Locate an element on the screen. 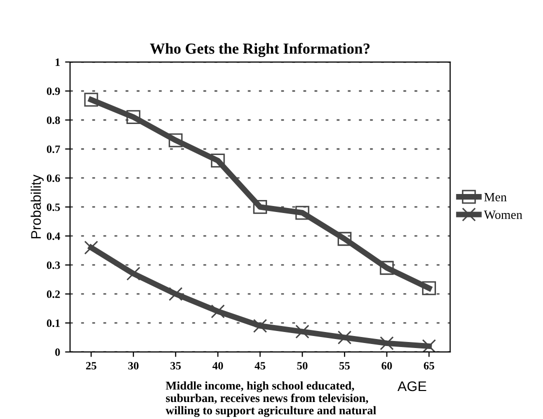  y-axis-title: Probability is located at coordinates (37, 206).